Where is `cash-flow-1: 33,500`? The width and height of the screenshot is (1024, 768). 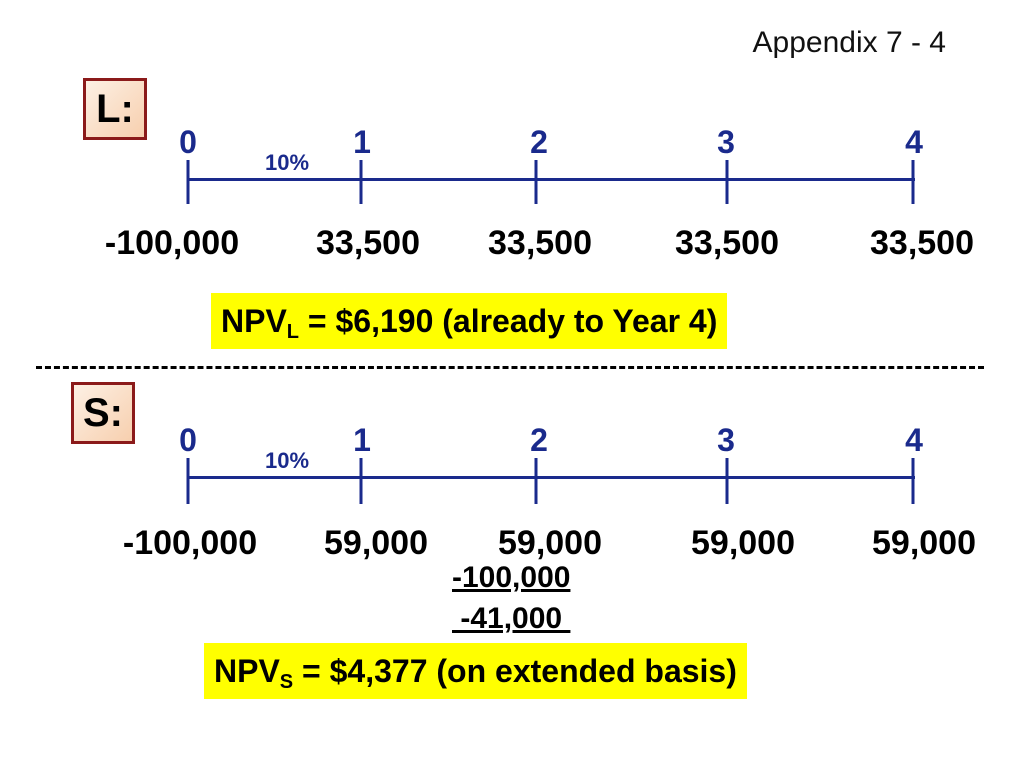 cash-flow-1: 33,500 is located at coordinates (368, 243).